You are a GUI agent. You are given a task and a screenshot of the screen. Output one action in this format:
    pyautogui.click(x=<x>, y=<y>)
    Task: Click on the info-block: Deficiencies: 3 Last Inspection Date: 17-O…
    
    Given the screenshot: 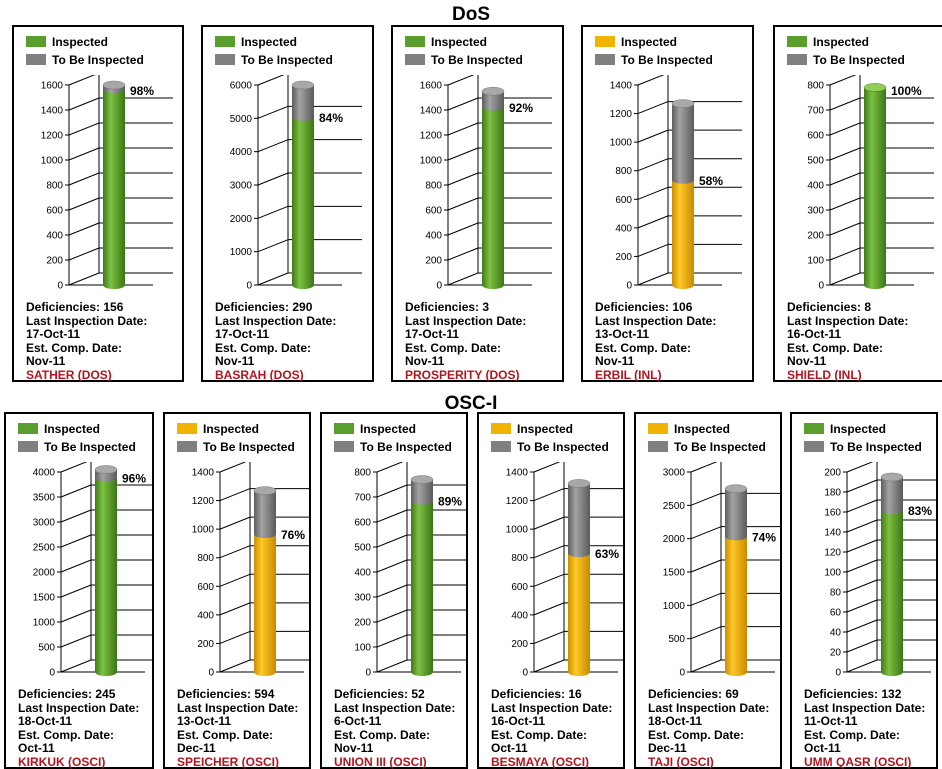 What is the action you would take?
    pyautogui.click(x=466, y=341)
    